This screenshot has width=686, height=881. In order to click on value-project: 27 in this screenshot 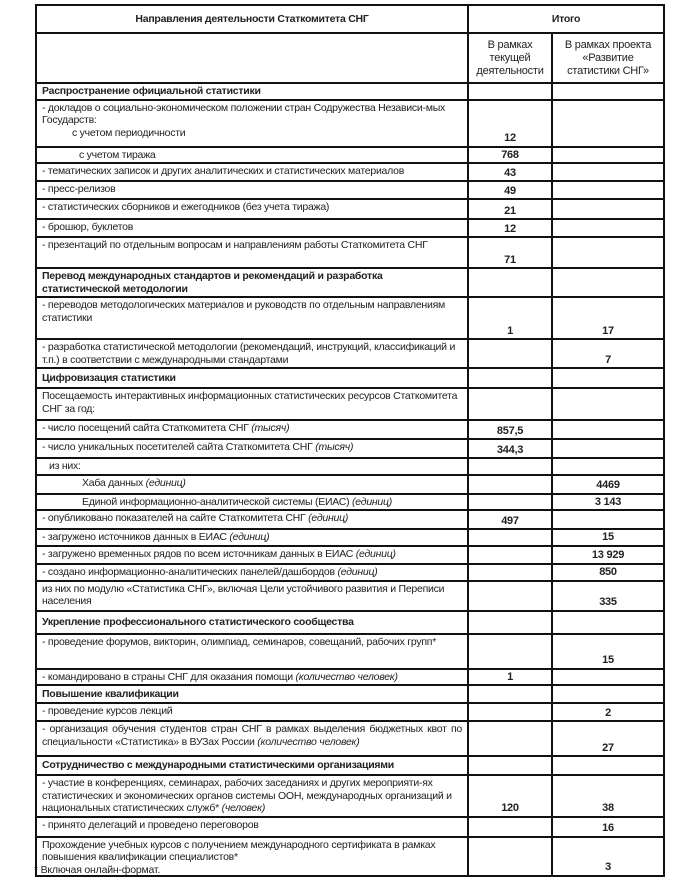, I will do `click(608, 738)`.